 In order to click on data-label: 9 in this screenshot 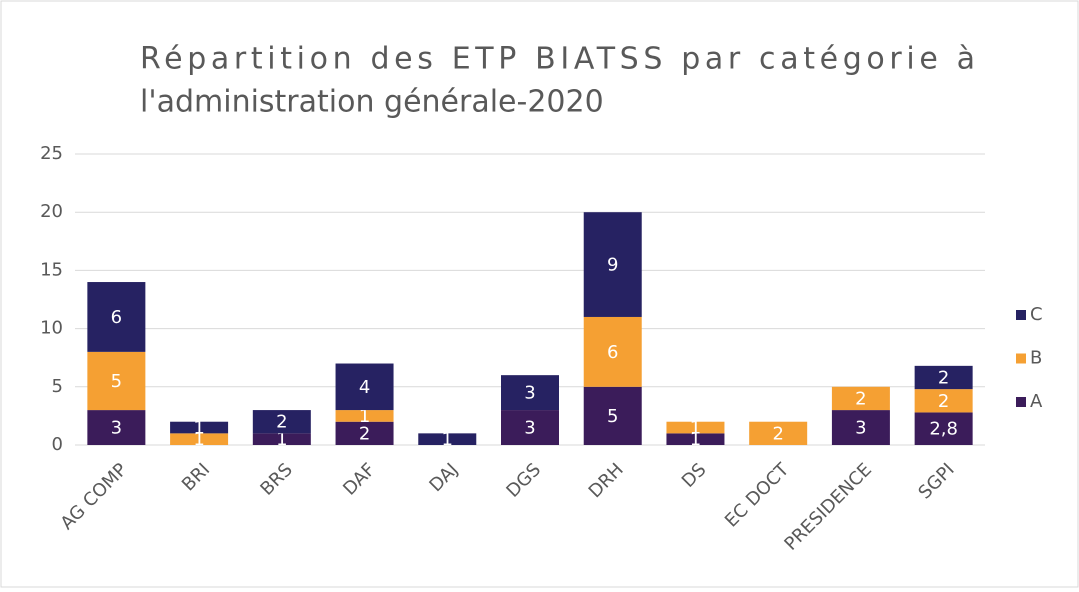, I will do `click(612, 265)`.